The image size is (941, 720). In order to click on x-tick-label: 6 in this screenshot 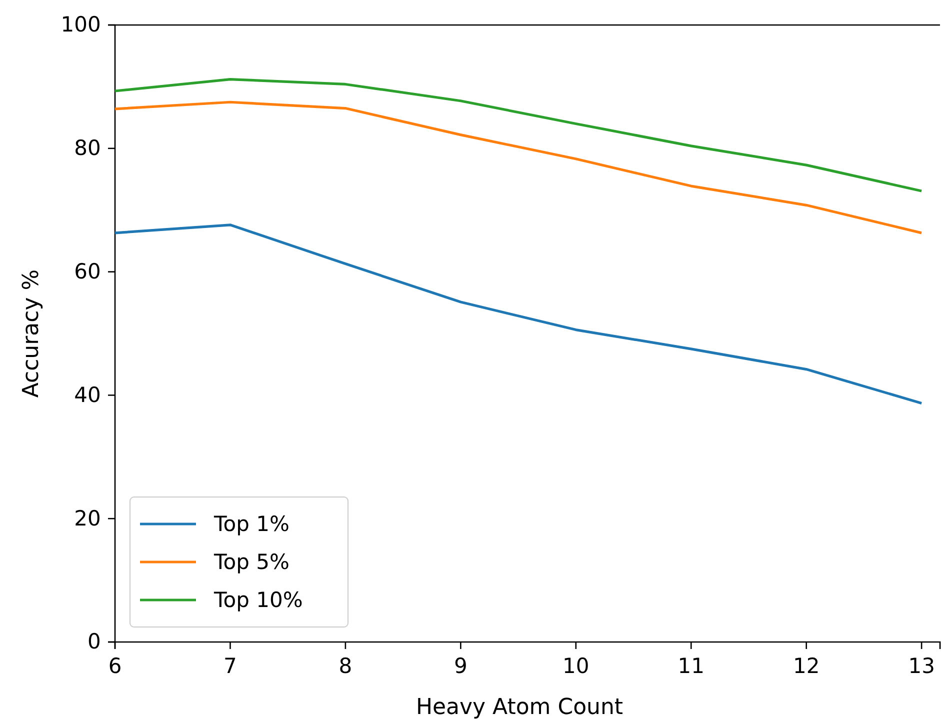, I will do `click(115, 666)`.